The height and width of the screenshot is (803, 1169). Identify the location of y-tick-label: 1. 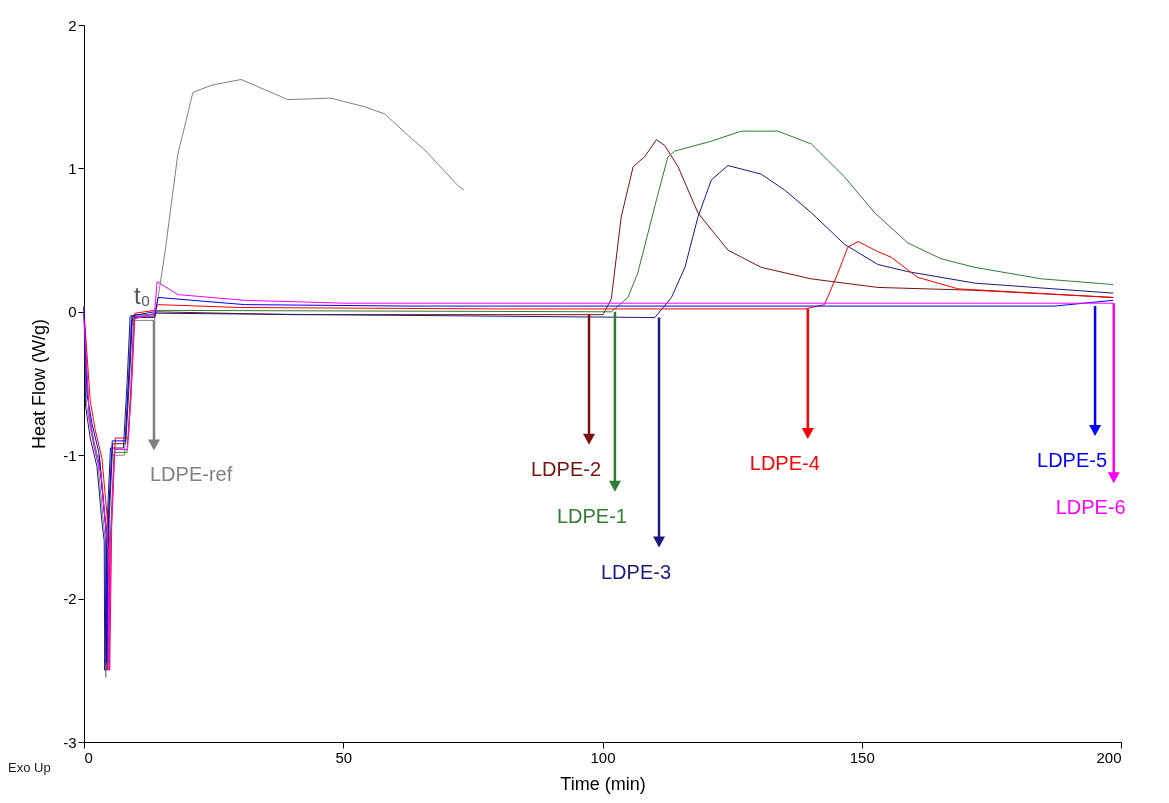
(72, 168).